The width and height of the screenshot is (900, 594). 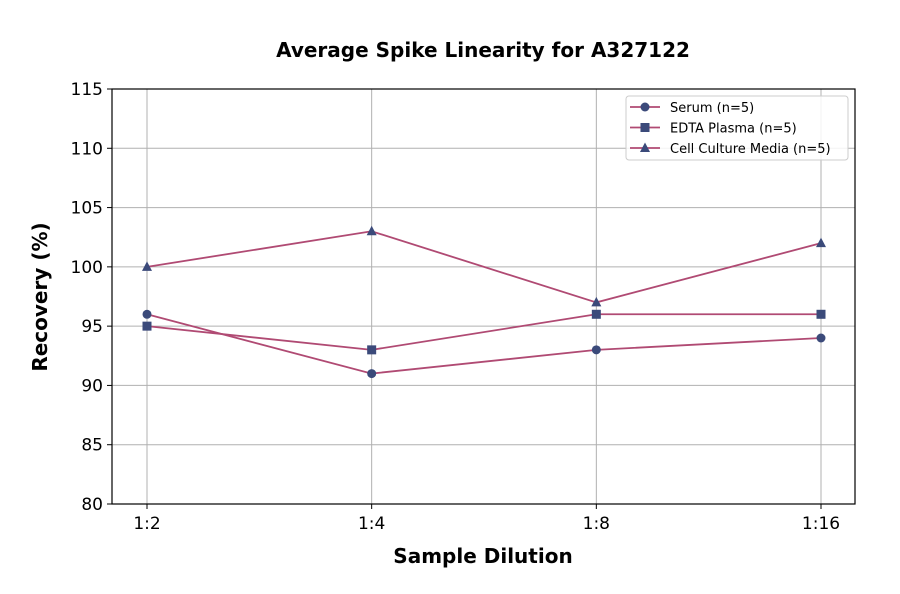 I want to click on legend-marker-circle-icon, so click(x=645, y=107).